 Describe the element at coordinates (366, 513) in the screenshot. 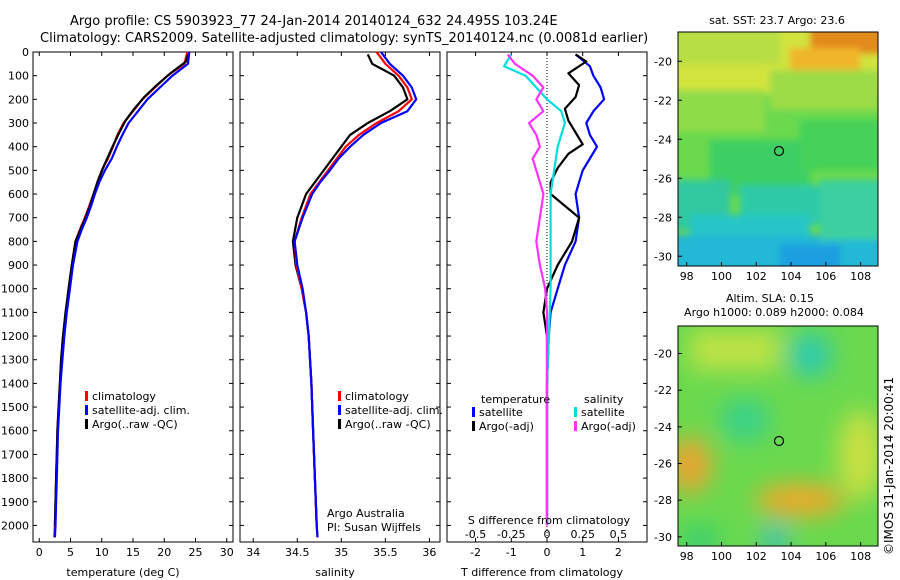

I see `salinity-annotation: Argo Australia` at that location.